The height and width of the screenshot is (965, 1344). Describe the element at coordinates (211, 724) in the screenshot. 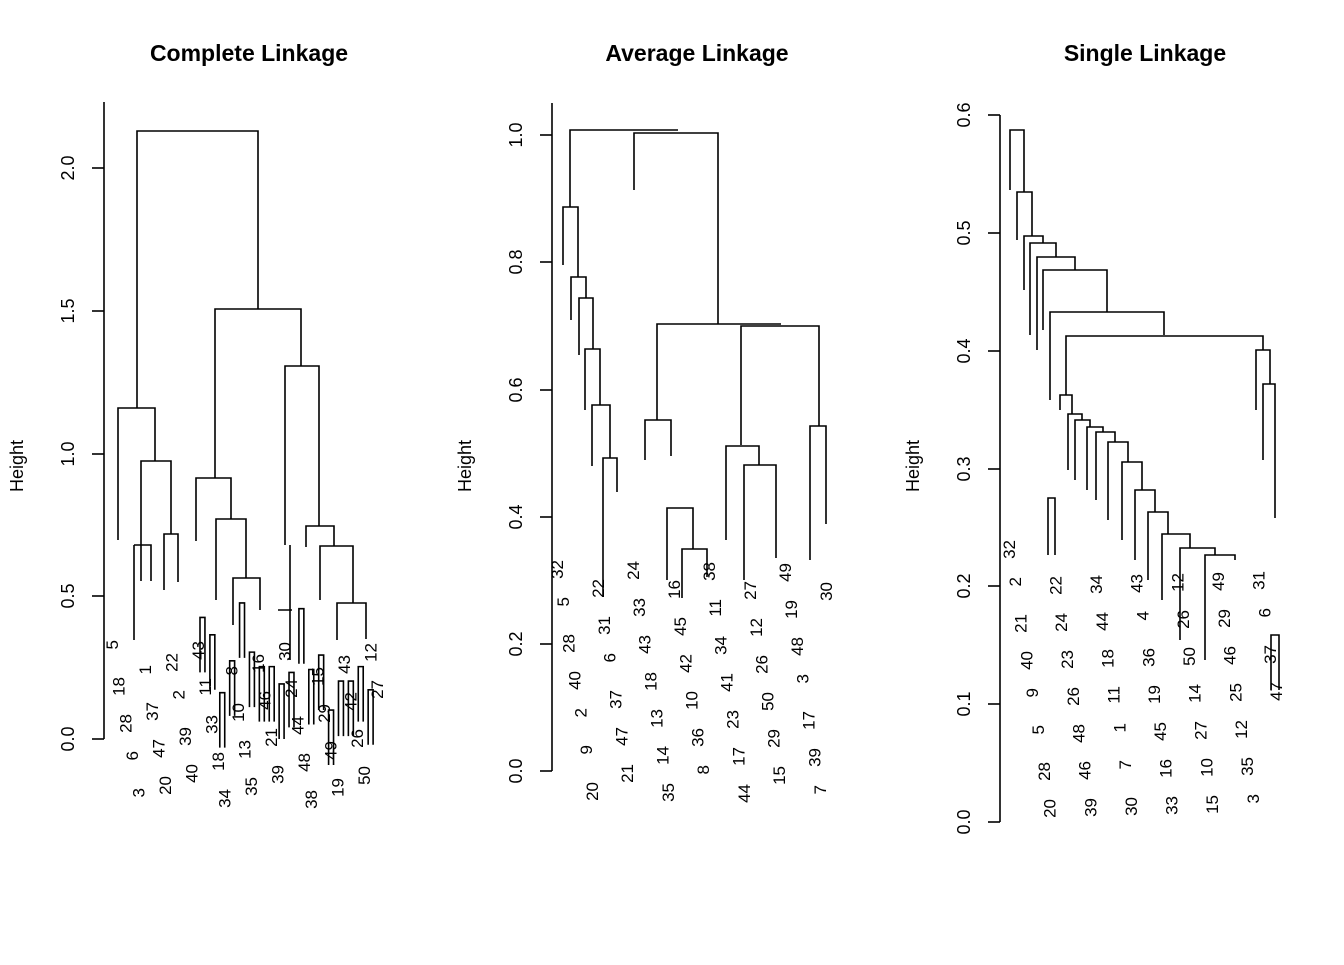

I see `leaf-label: 33` at that location.